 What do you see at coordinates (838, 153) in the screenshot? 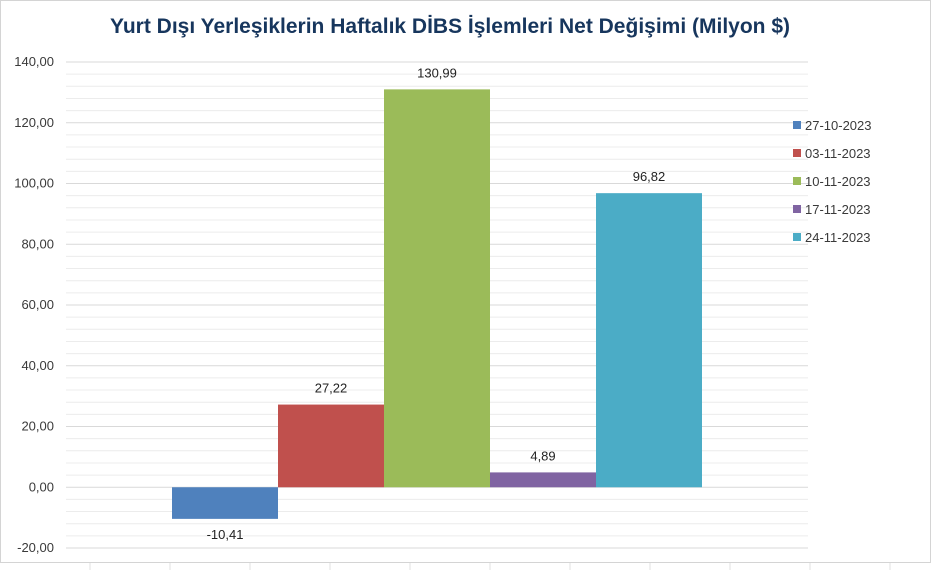
I see `legend-label: 03-11-2023` at bounding box center [838, 153].